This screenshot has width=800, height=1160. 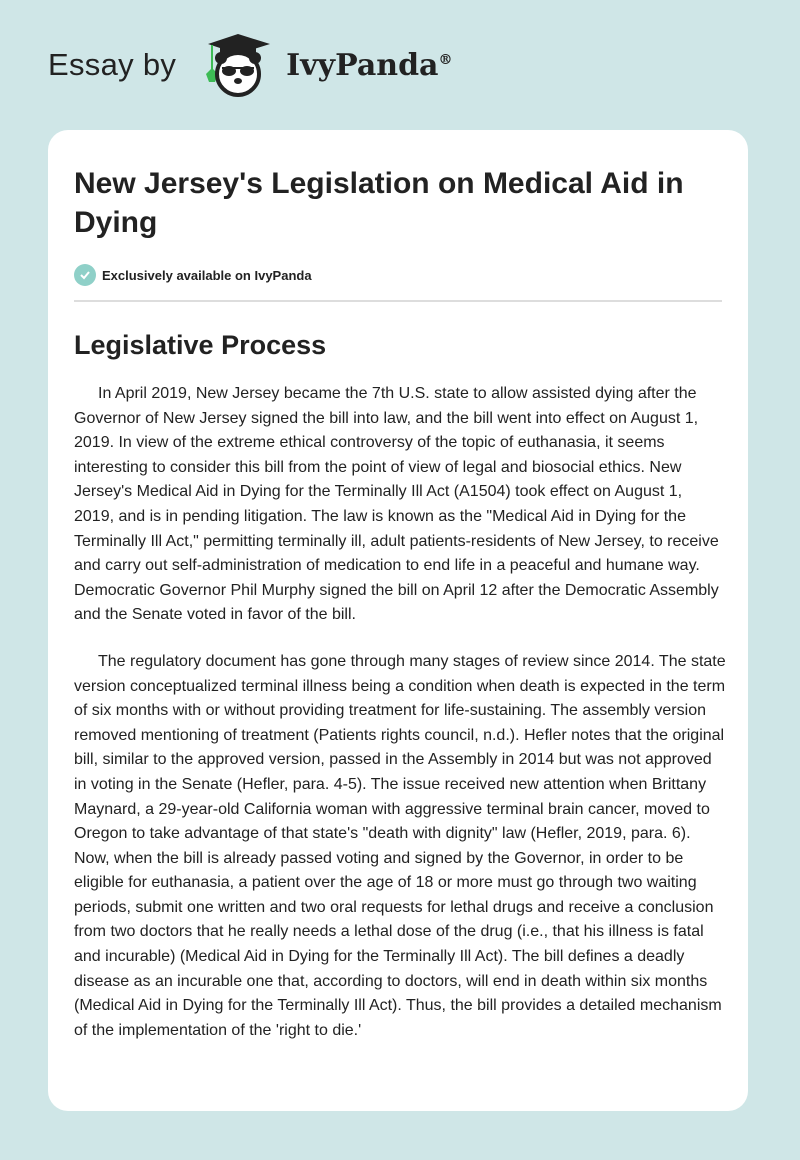 I want to click on exclusive-badge-text: Exclusively available on IvyPanda, so click(x=207, y=275).